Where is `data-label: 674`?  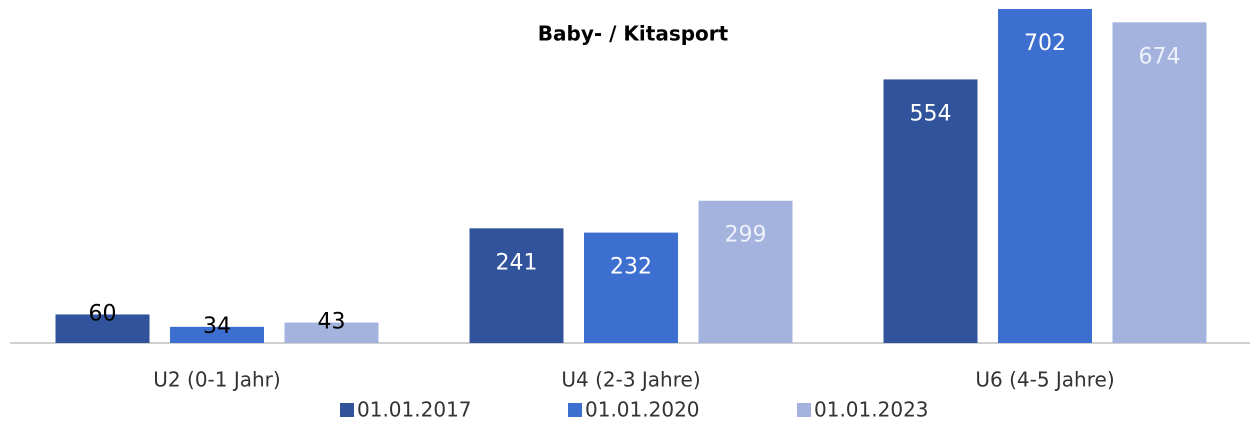
data-label: 674 is located at coordinates (1160, 56).